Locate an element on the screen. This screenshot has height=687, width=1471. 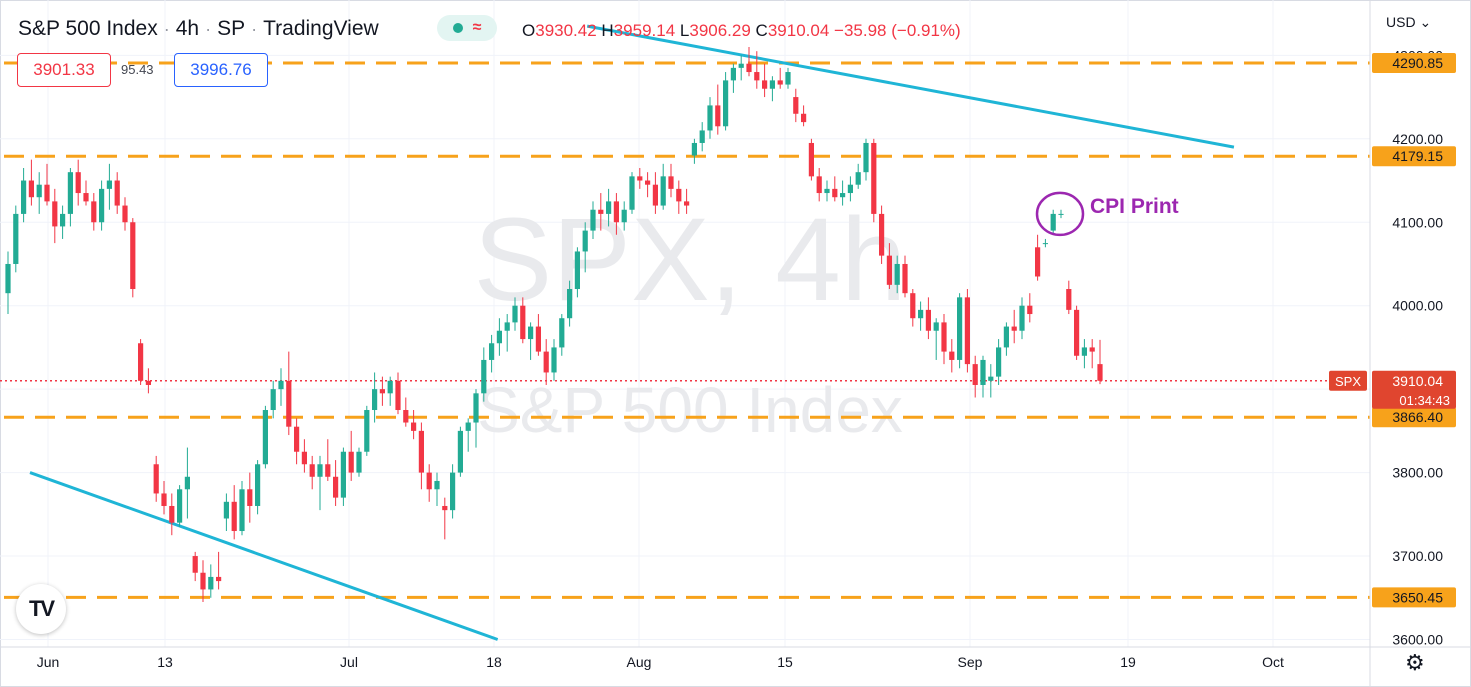
symbol-name: S&P 500 Index is located at coordinates (88, 28).